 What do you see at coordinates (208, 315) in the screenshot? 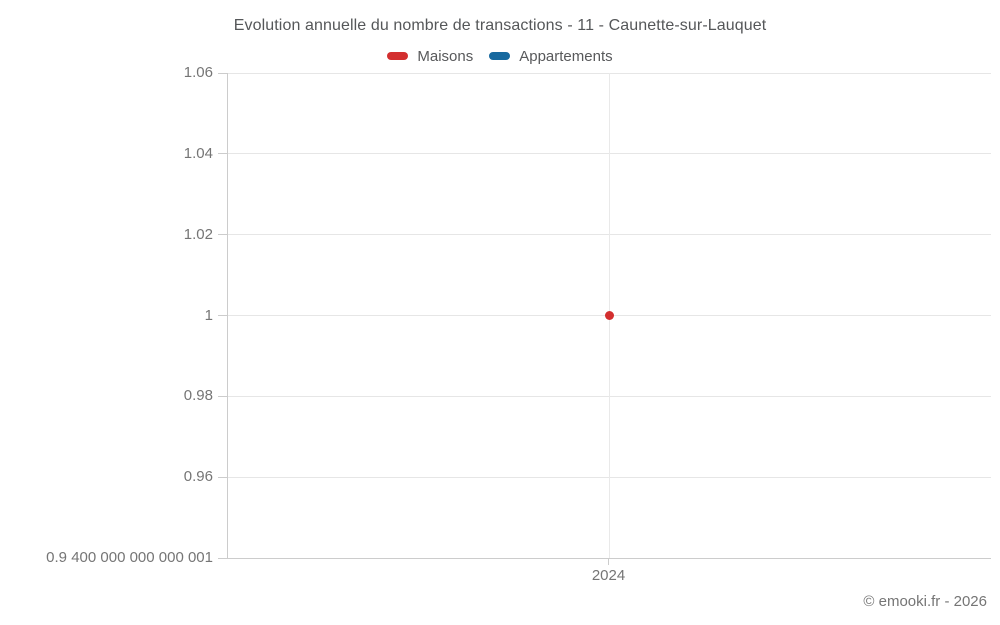
I see `y-tick-label: 1` at bounding box center [208, 315].